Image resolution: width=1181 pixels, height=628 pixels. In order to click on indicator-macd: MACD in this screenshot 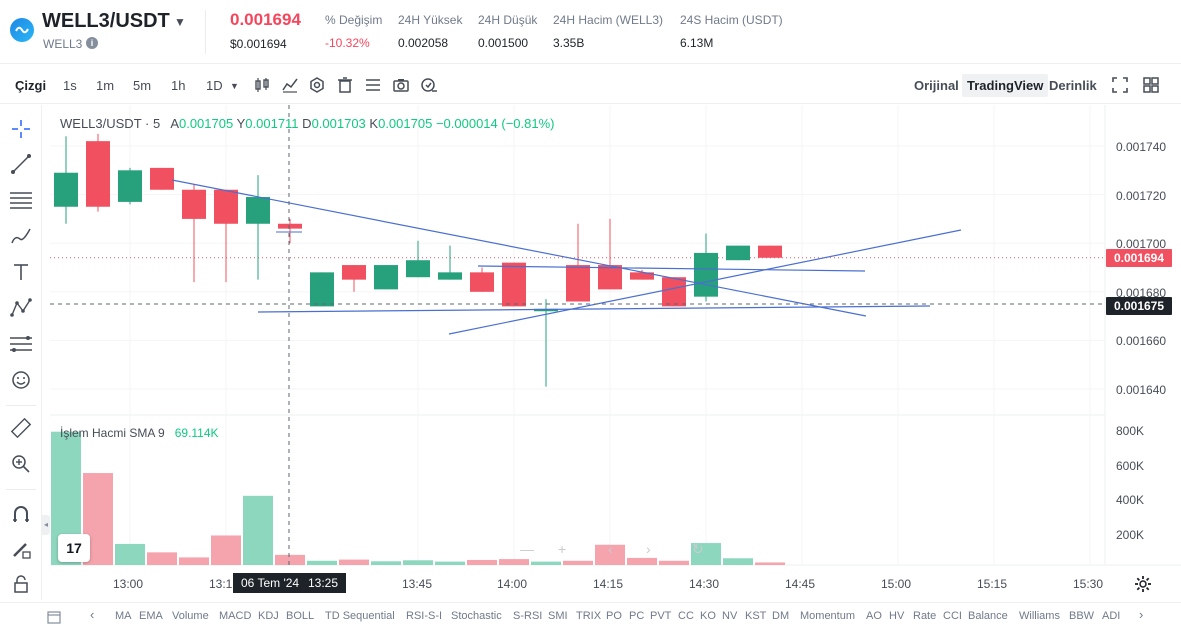, I will do `click(235, 616)`.